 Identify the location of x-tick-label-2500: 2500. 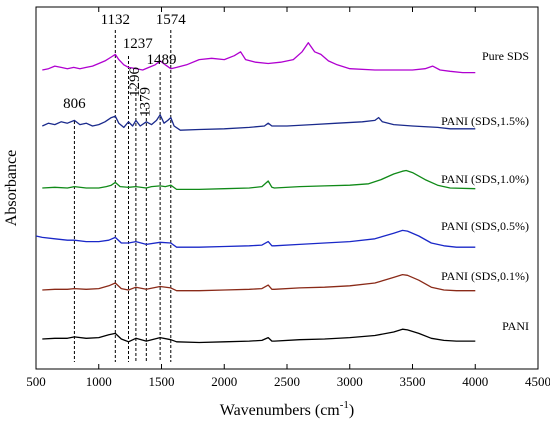
(287, 381).